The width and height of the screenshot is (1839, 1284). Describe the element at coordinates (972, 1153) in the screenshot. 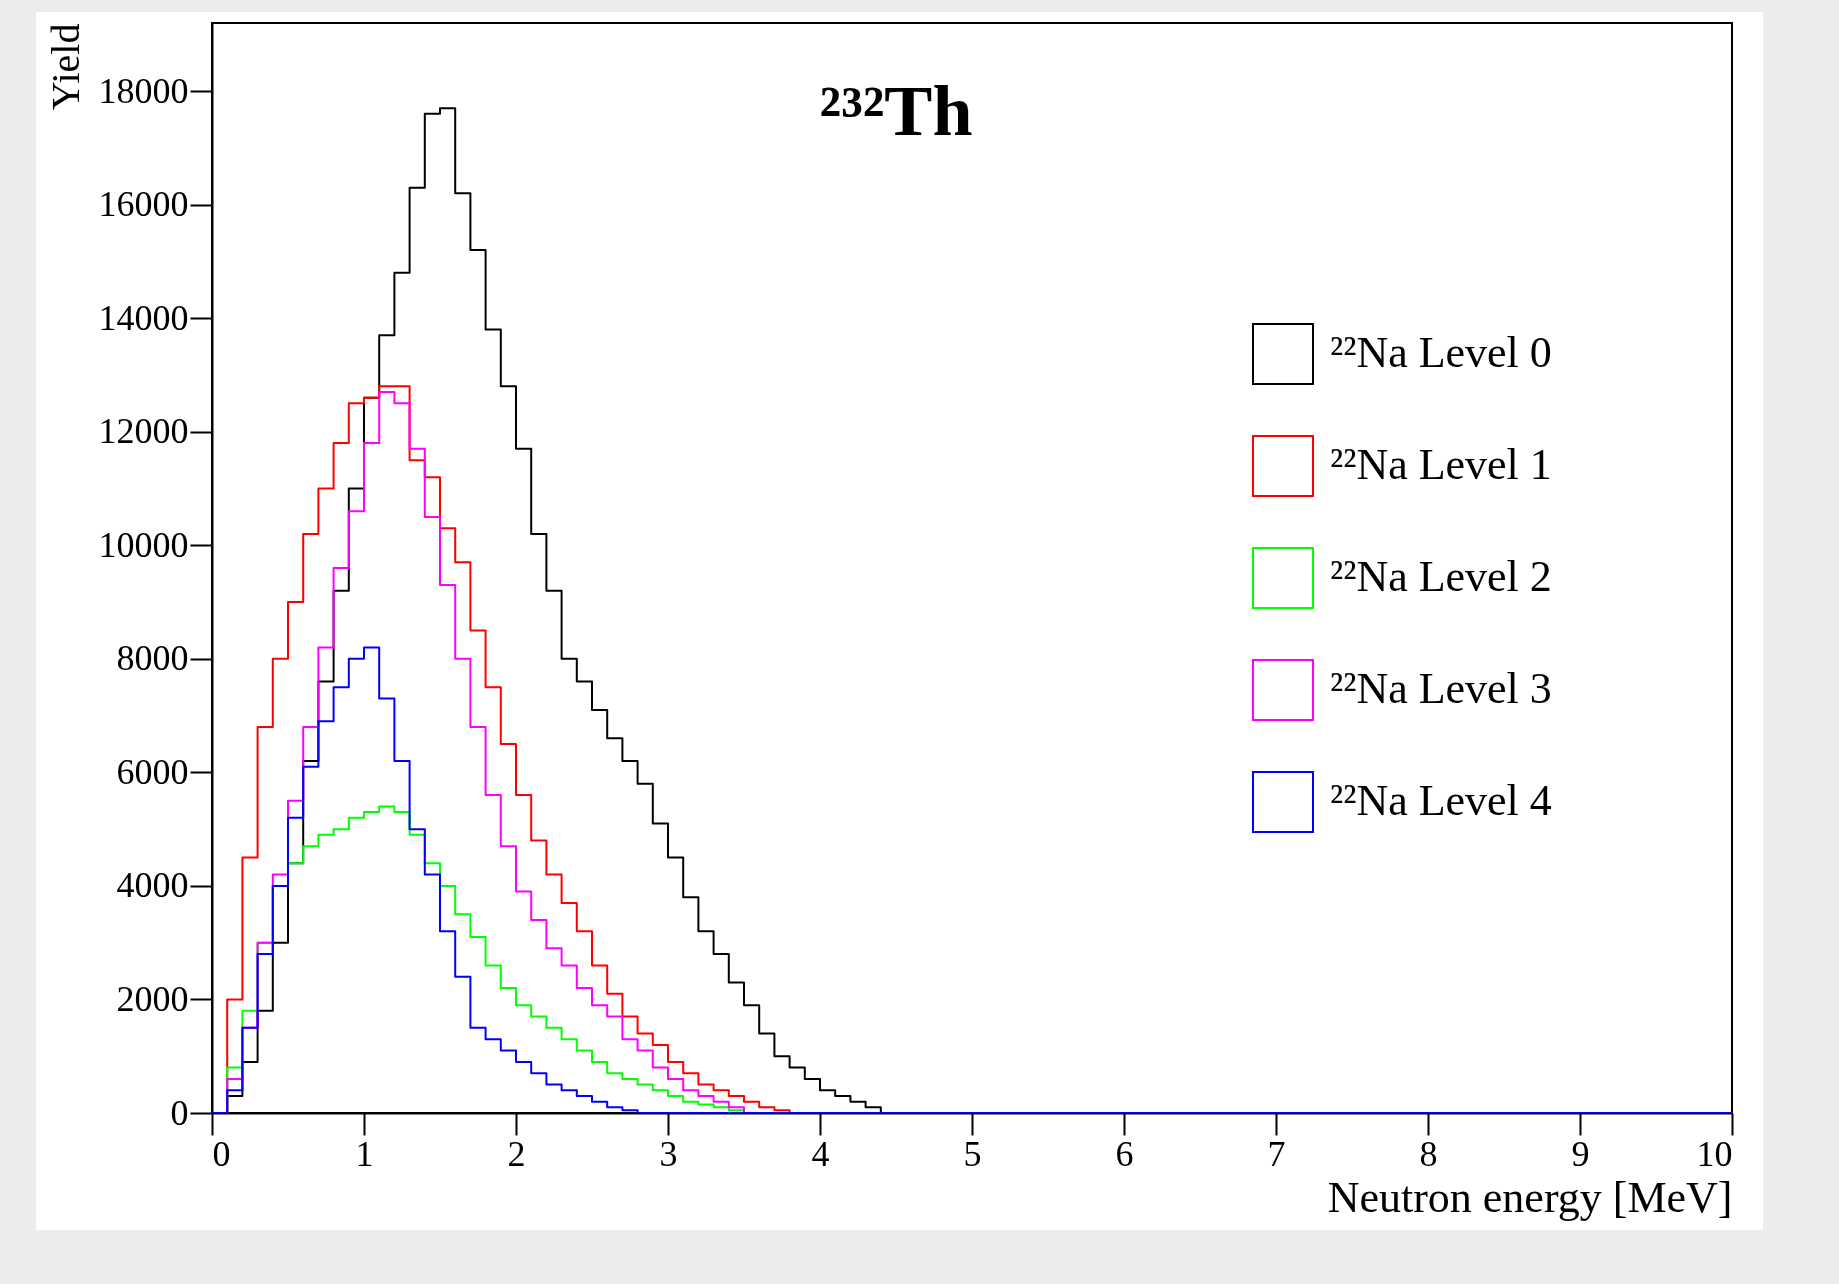

I see `x-tick-label: 5` at that location.